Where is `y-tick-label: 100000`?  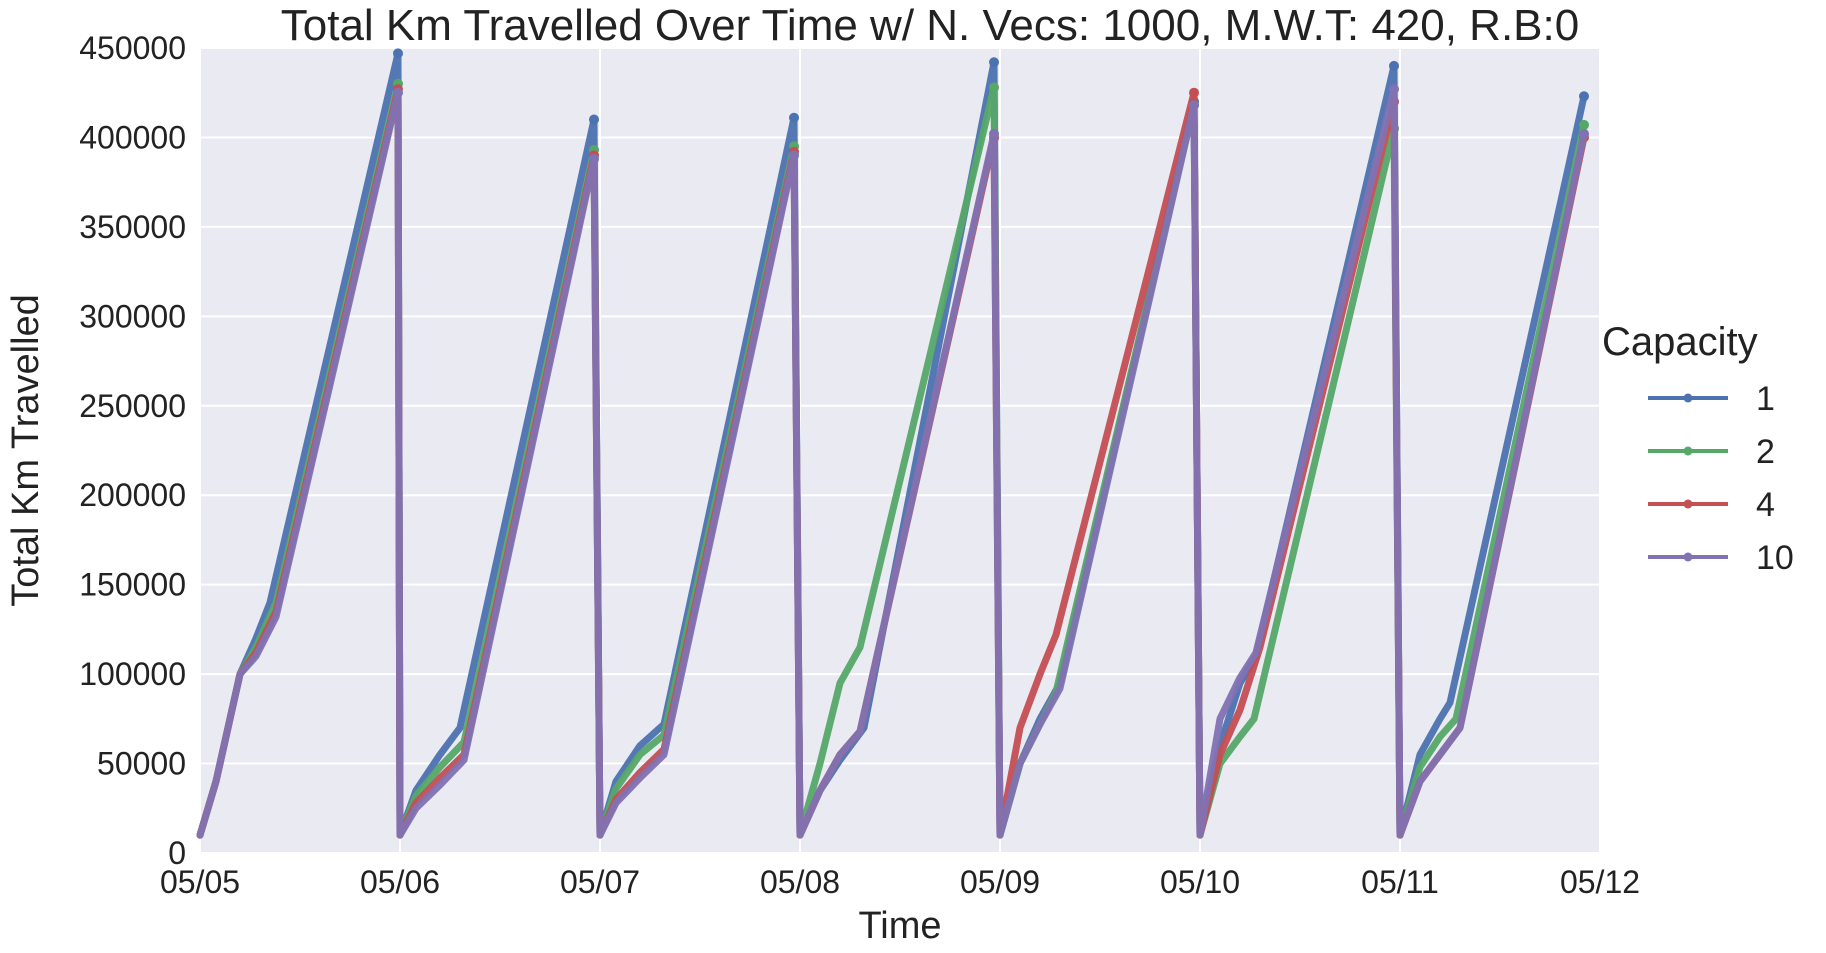 y-tick-label: 100000 is located at coordinates (132, 674).